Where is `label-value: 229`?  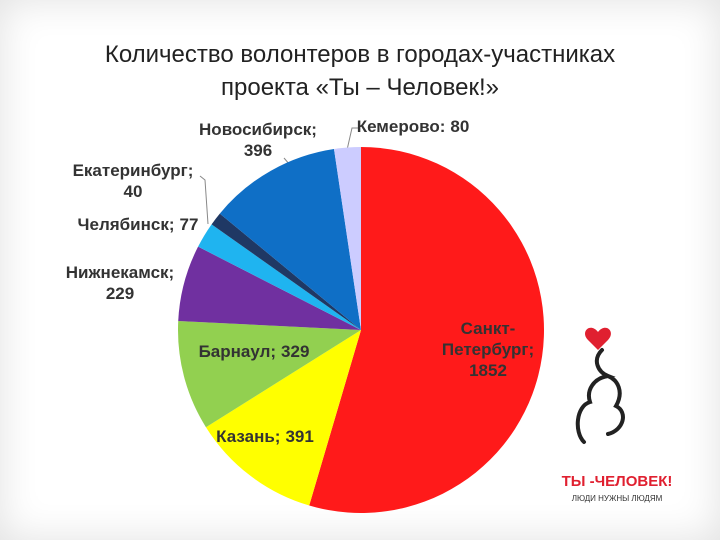
label-value: 229 is located at coordinates (120, 293).